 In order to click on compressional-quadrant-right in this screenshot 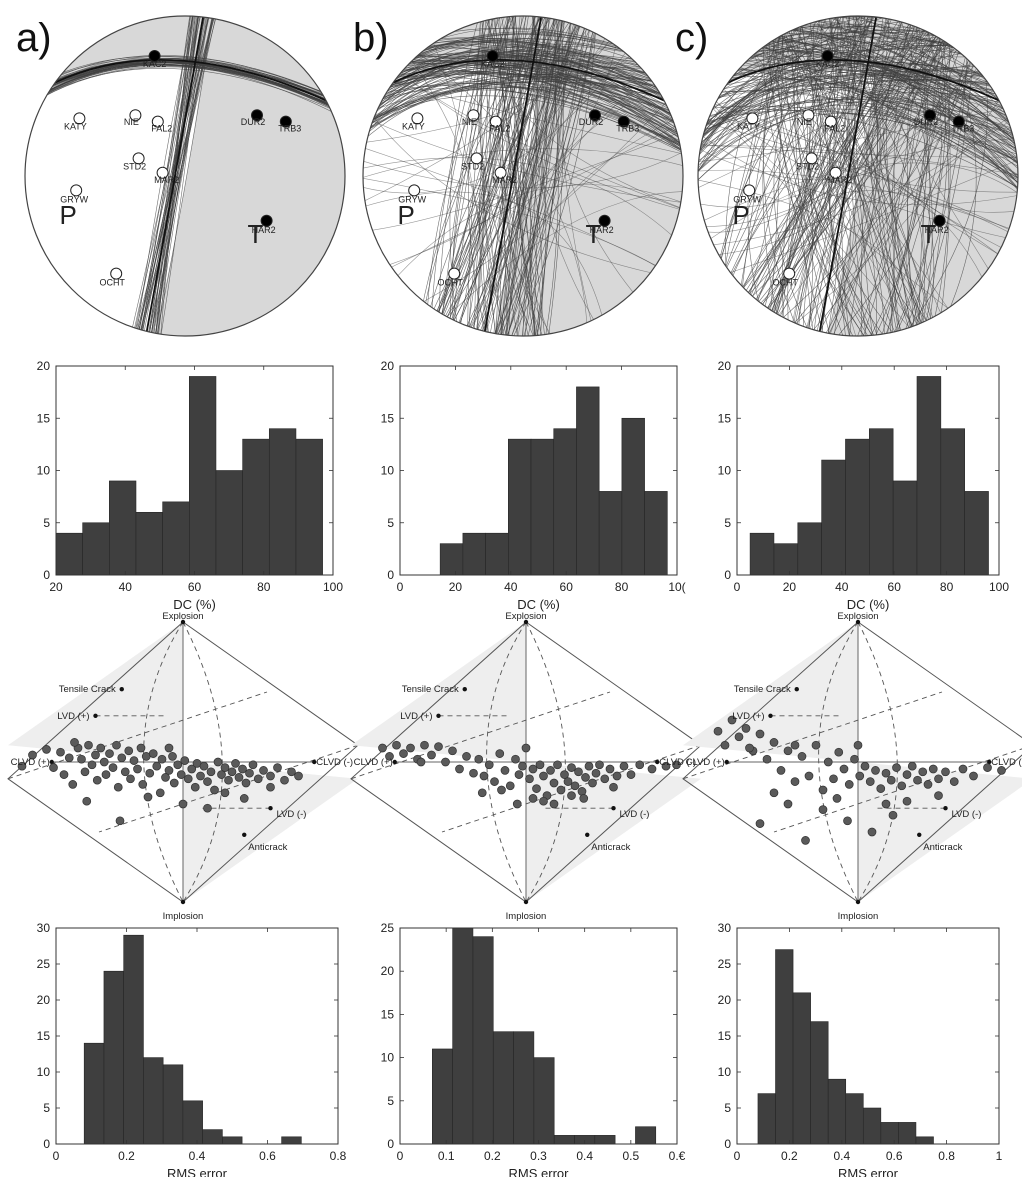, I will do `click(249, 196)`.